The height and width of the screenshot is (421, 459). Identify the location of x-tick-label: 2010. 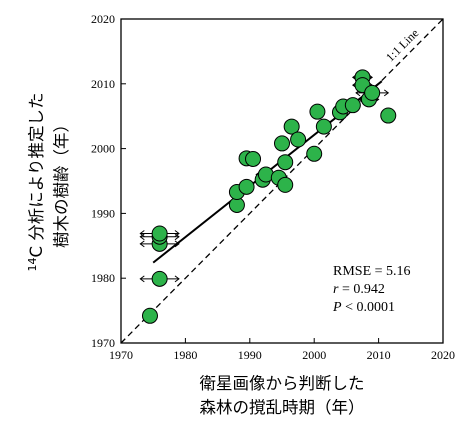
(379, 355).